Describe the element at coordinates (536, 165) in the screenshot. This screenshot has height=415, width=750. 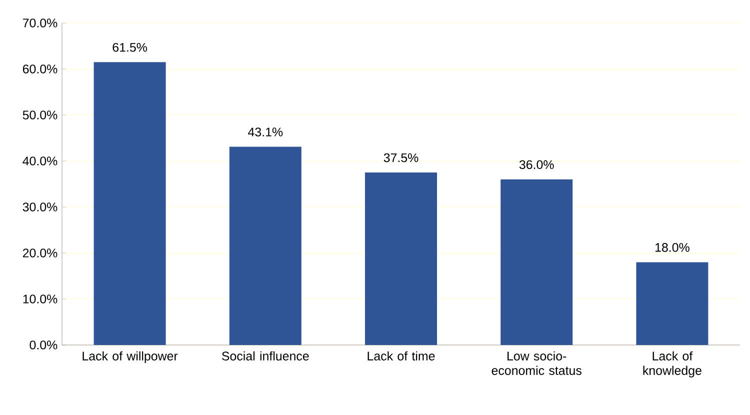
I see `data-label: 36.0%` at that location.